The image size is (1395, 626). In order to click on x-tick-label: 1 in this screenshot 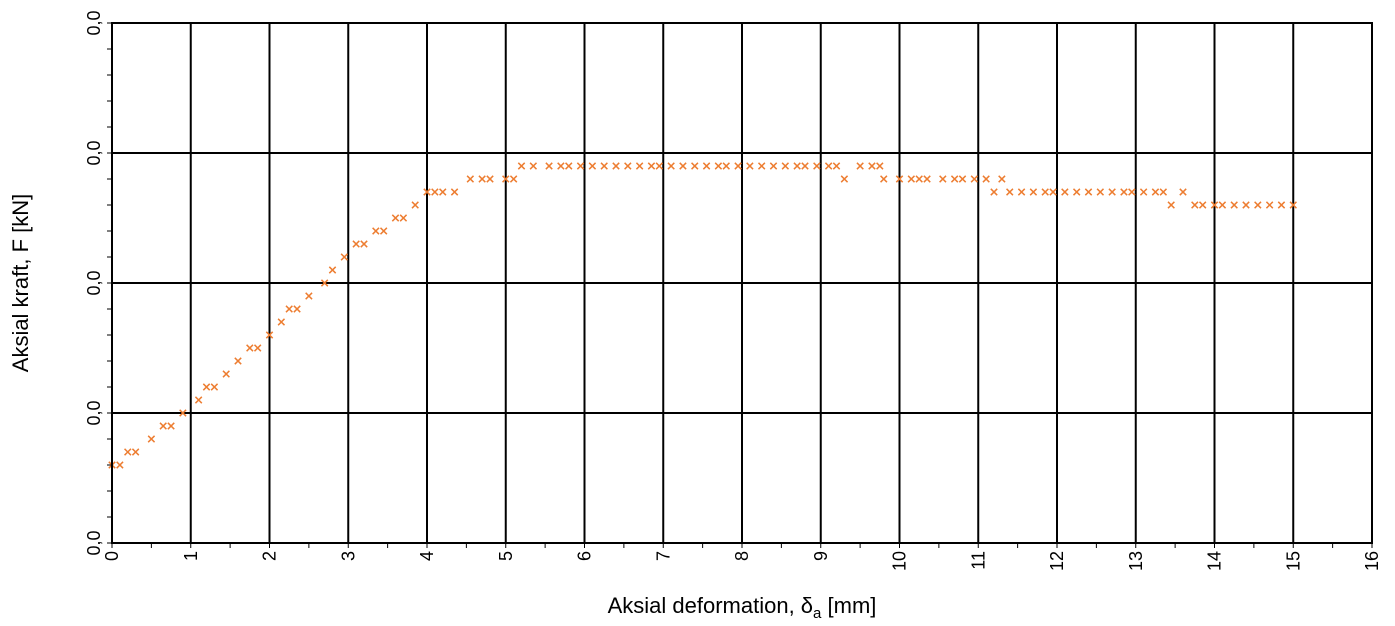, I will do `click(191, 556)`.